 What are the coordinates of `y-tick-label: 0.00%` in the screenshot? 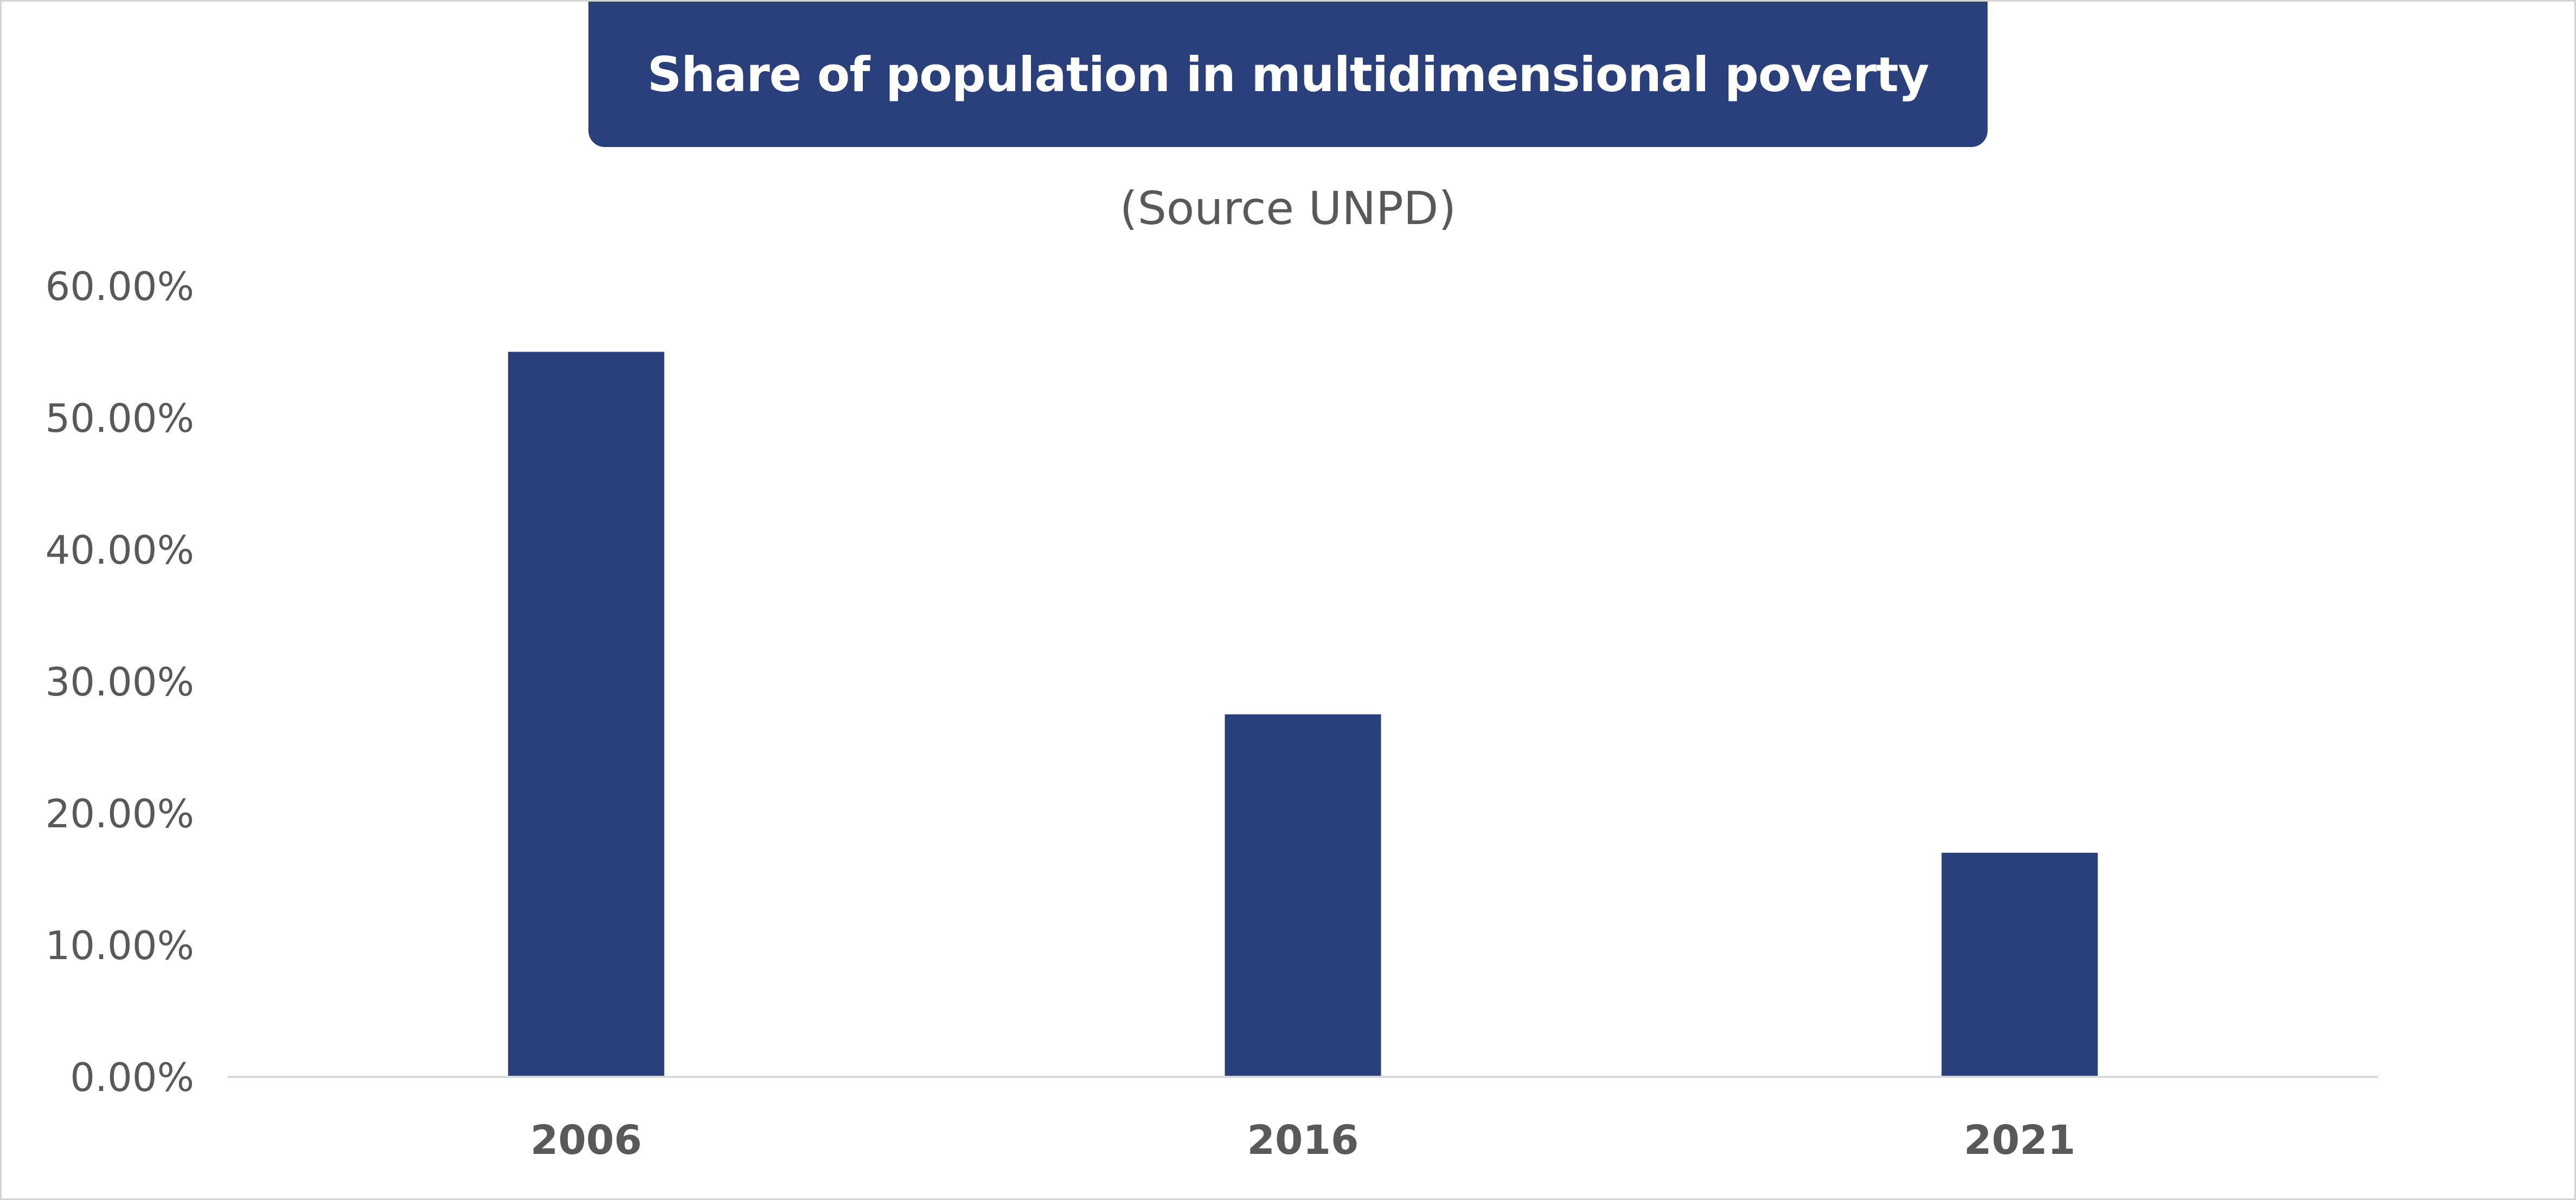 It's located at (132, 1077).